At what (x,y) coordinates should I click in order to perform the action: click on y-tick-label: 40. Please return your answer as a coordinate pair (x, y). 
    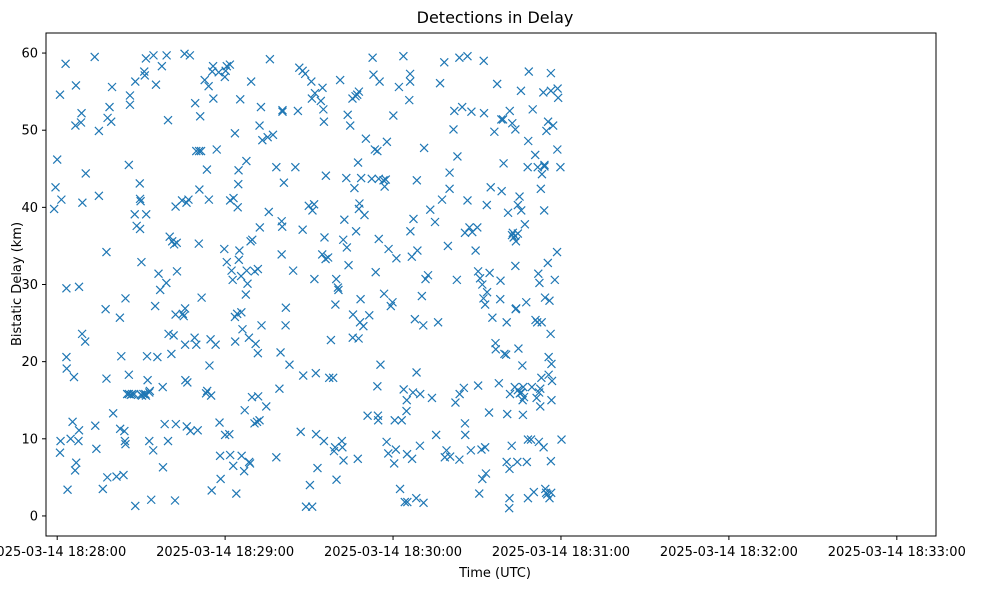
    Looking at the image, I should click on (29, 208).